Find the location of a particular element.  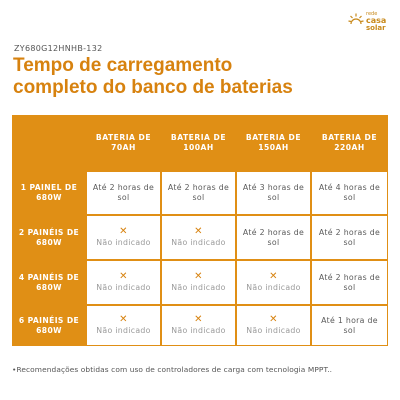

cell-text: Até 3 horas de sol is located at coordinates (273, 192).